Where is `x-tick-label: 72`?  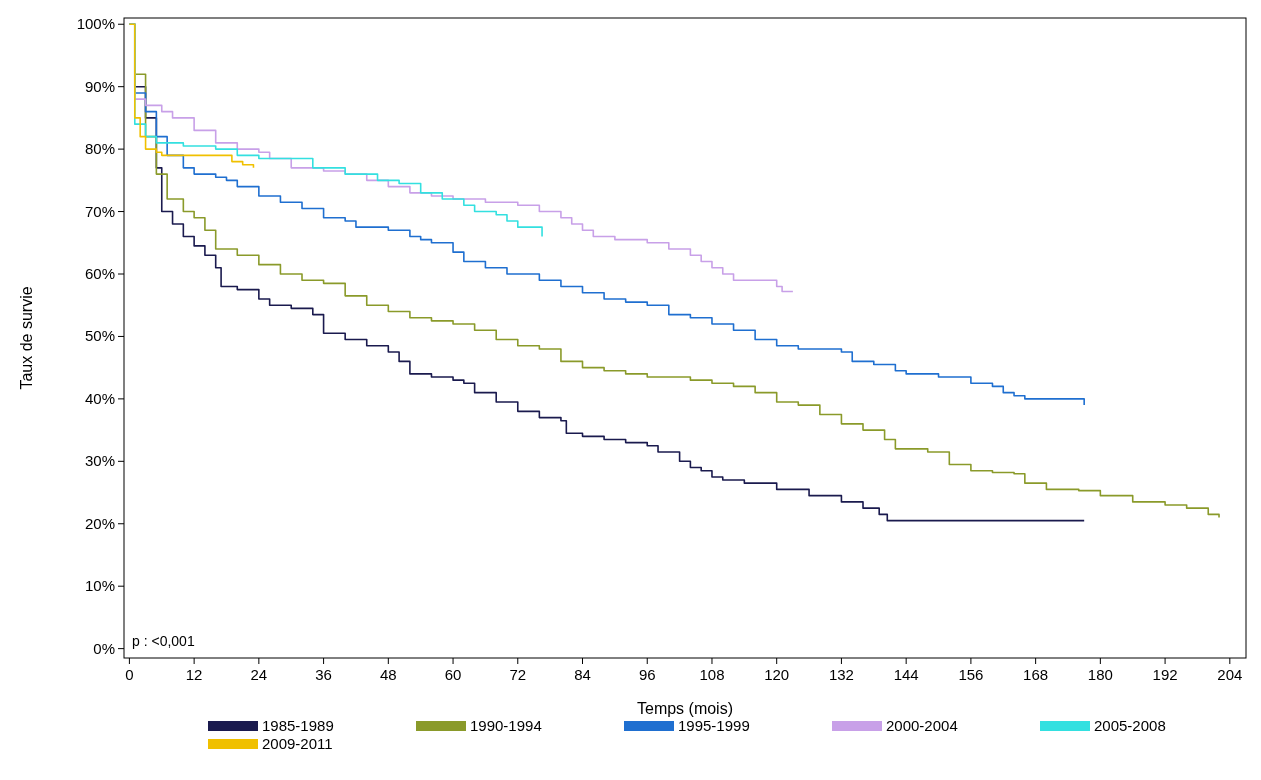 x-tick-label: 72 is located at coordinates (518, 674).